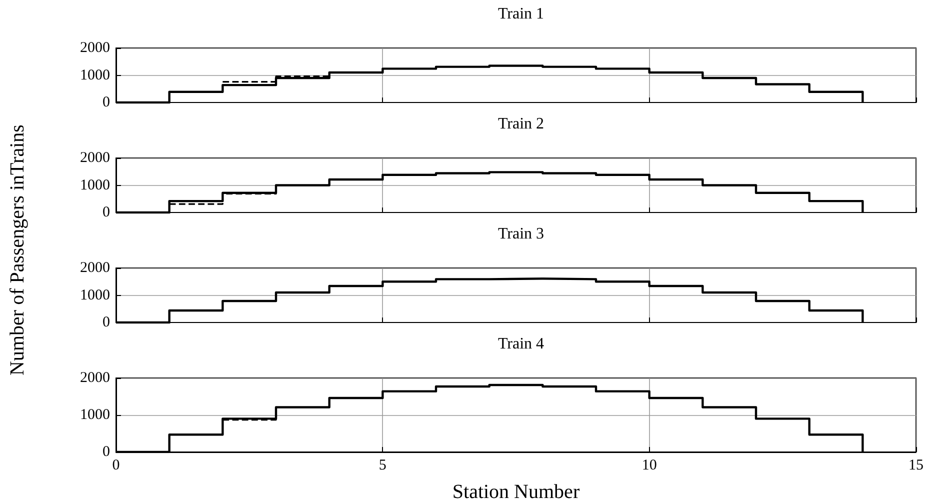 The image size is (928, 503). Describe the element at coordinates (382, 466) in the screenshot. I see `x-tick-label: 5` at that location.